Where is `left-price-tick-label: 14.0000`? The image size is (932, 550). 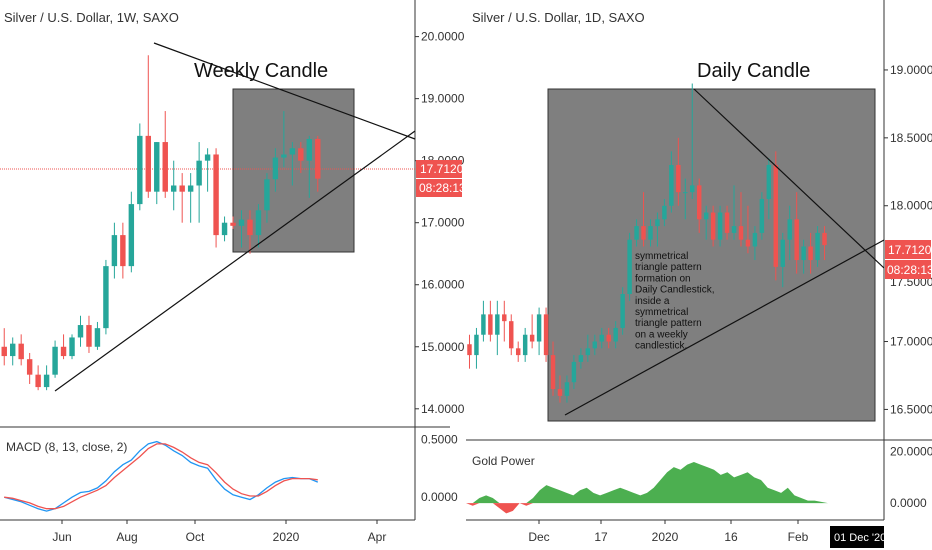 left-price-tick-label: 14.0000 is located at coordinates (443, 409).